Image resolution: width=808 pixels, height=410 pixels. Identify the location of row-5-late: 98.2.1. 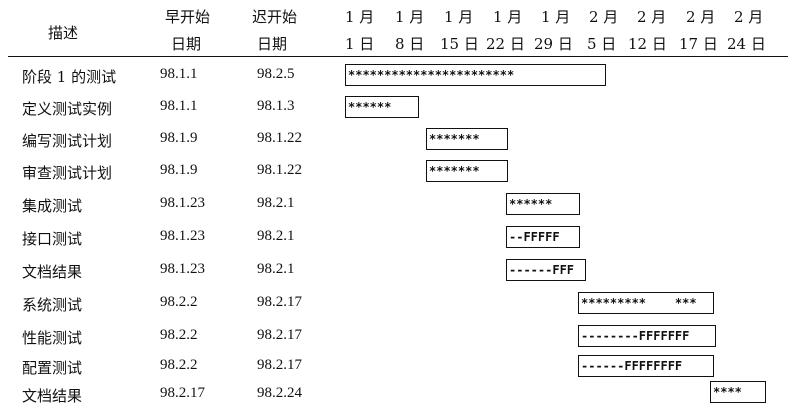
(276, 203).